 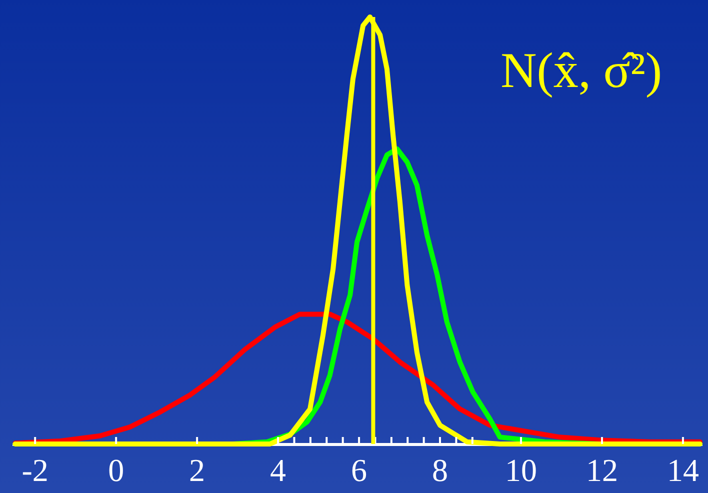 What do you see at coordinates (116, 470) in the screenshot?
I see `x-tick-label: 0` at bounding box center [116, 470].